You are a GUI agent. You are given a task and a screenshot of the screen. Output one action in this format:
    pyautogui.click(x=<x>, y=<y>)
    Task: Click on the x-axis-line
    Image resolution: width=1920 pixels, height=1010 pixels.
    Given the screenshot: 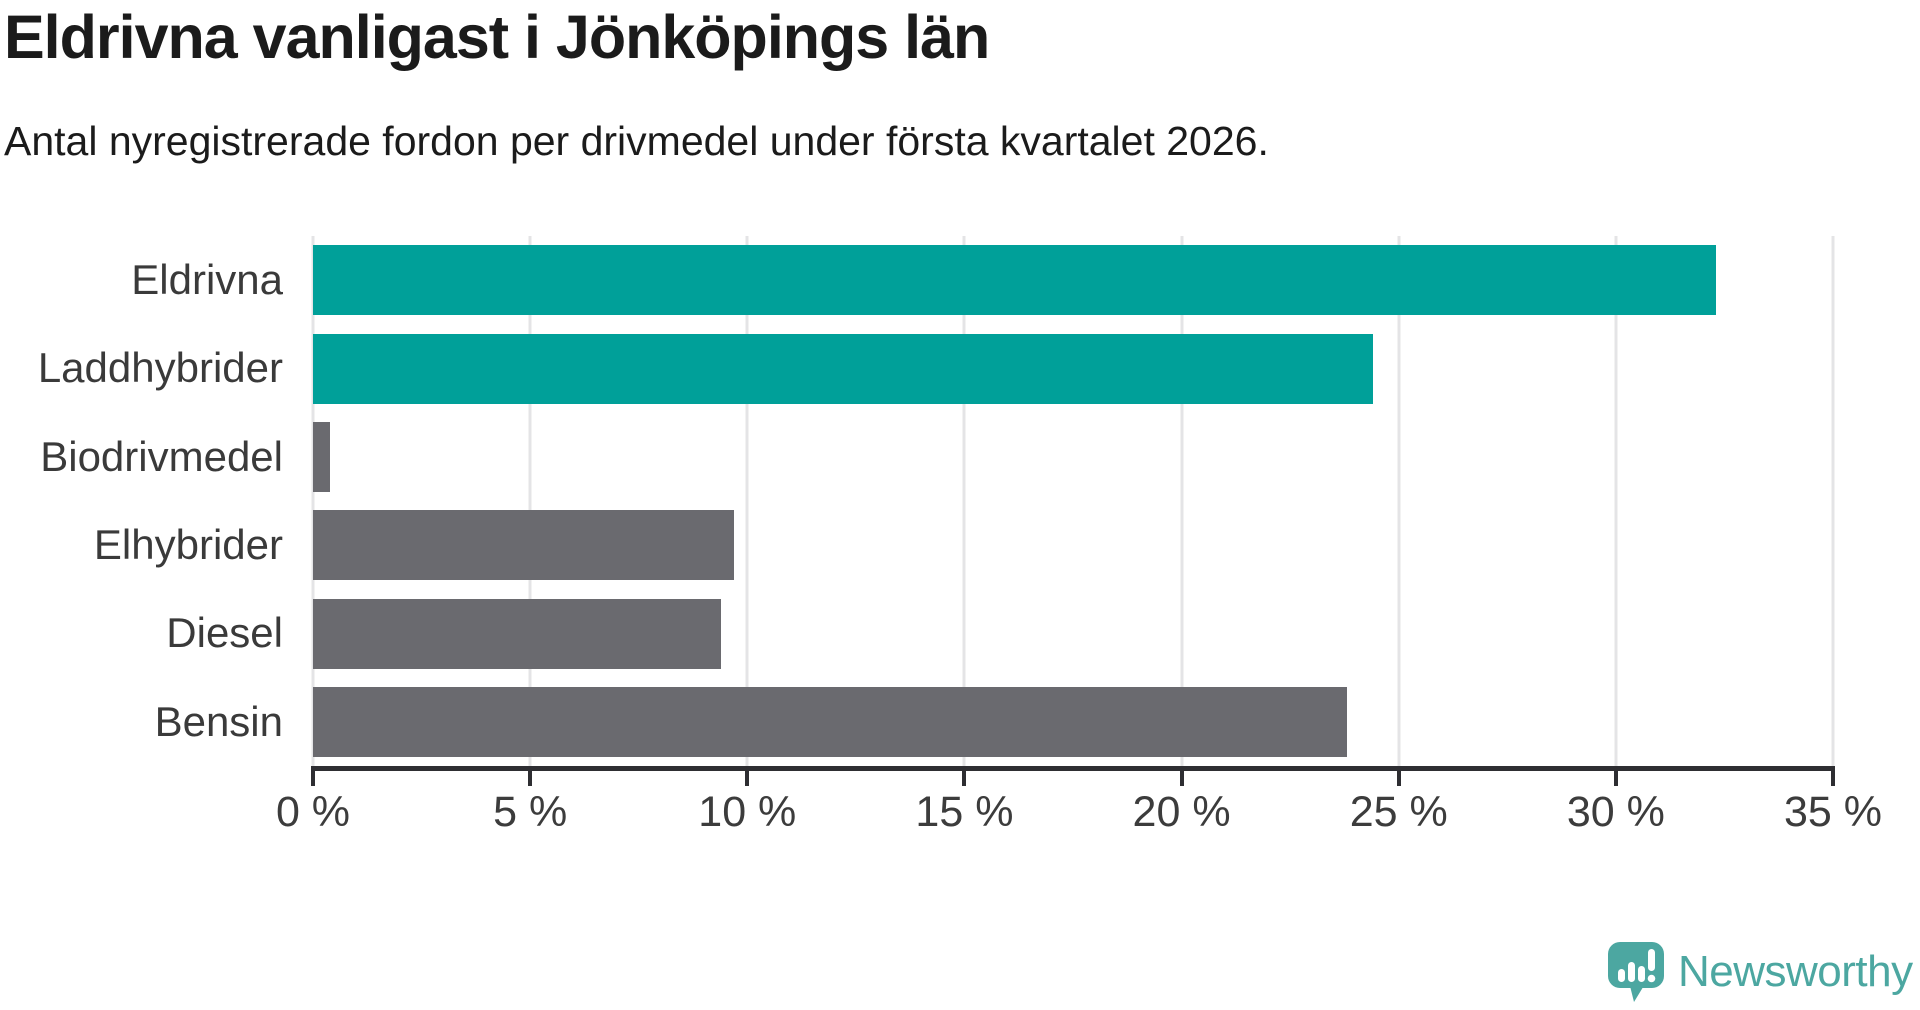 What is the action you would take?
    pyautogui.click(x=1073, y=768)
    